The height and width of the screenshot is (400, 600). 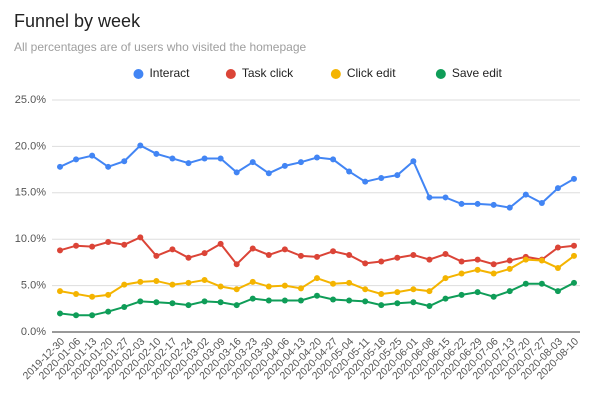 What do you see at coordinates (477, 73) in the screenshot?
I see `legend-label: Save edit` at bounding box center [477, 73].